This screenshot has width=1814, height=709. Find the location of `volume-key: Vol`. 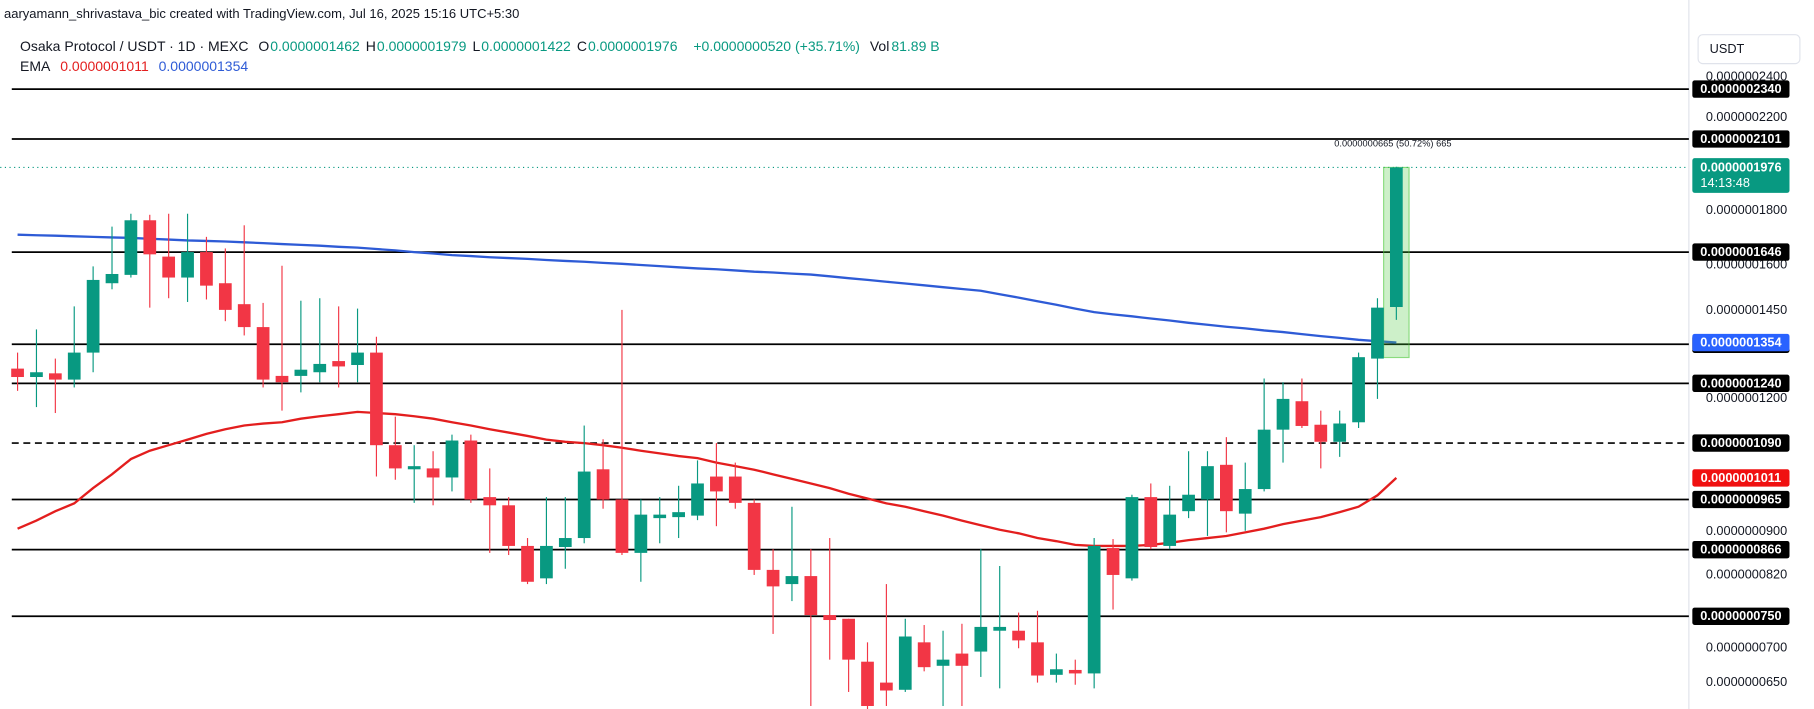

volume-key: Vol is located at coordinates (879, 46).